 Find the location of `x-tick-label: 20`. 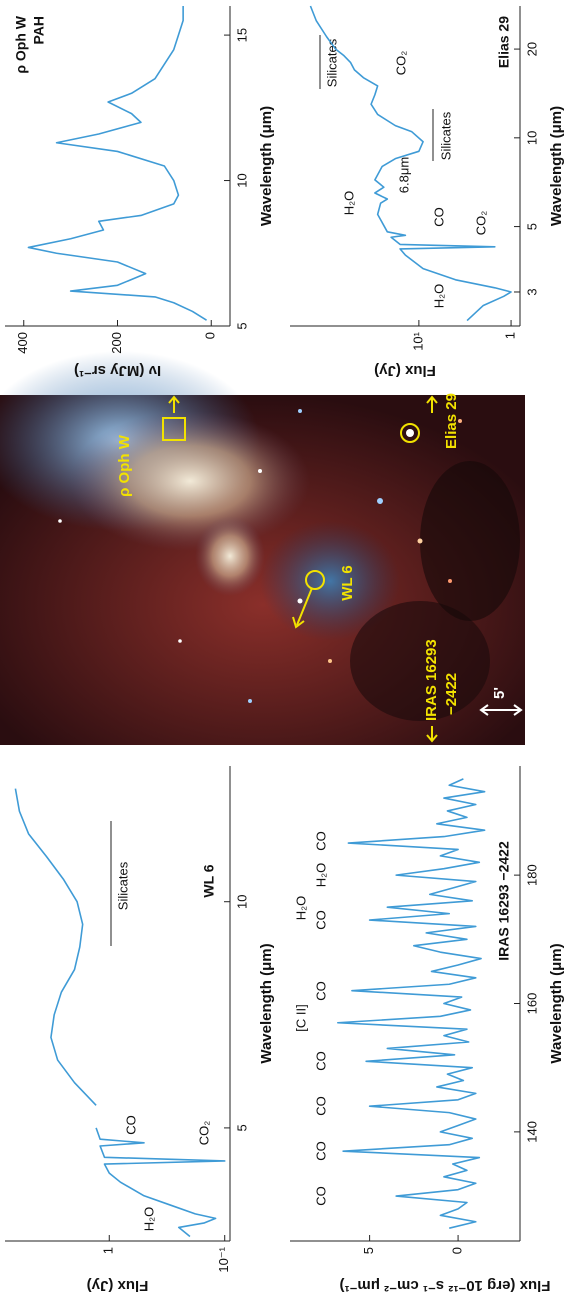

x-tick-label: 20 is located at coordinates (531, 49).